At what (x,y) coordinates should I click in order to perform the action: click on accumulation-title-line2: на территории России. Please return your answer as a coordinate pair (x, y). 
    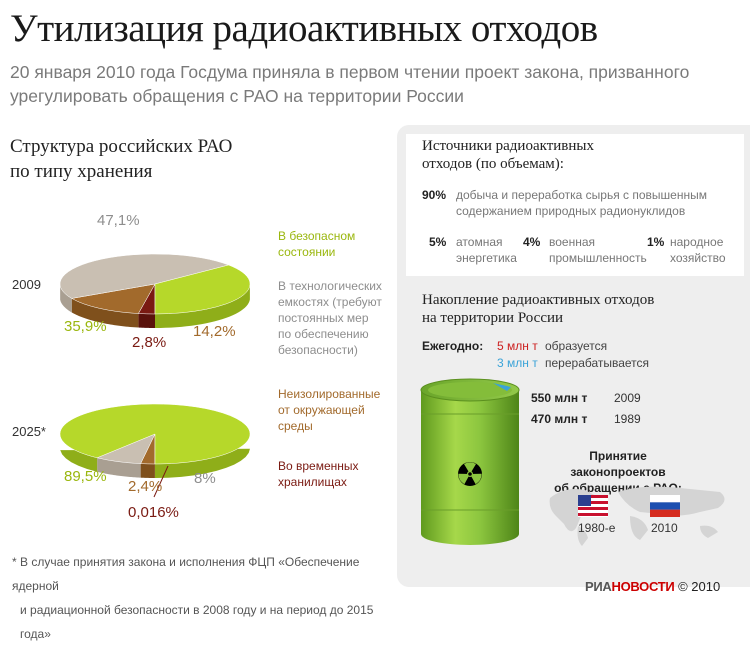
    Looking at the image, I should click on (538, 318).